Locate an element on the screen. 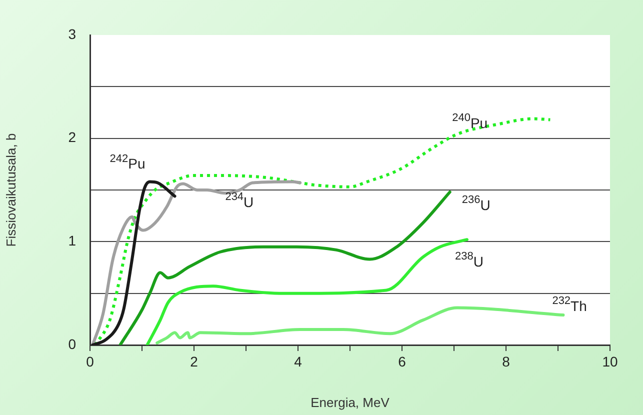 The width and height of the screenshot is (643, 415). x-tick-label: 2 is located at coordinates (194, 361).